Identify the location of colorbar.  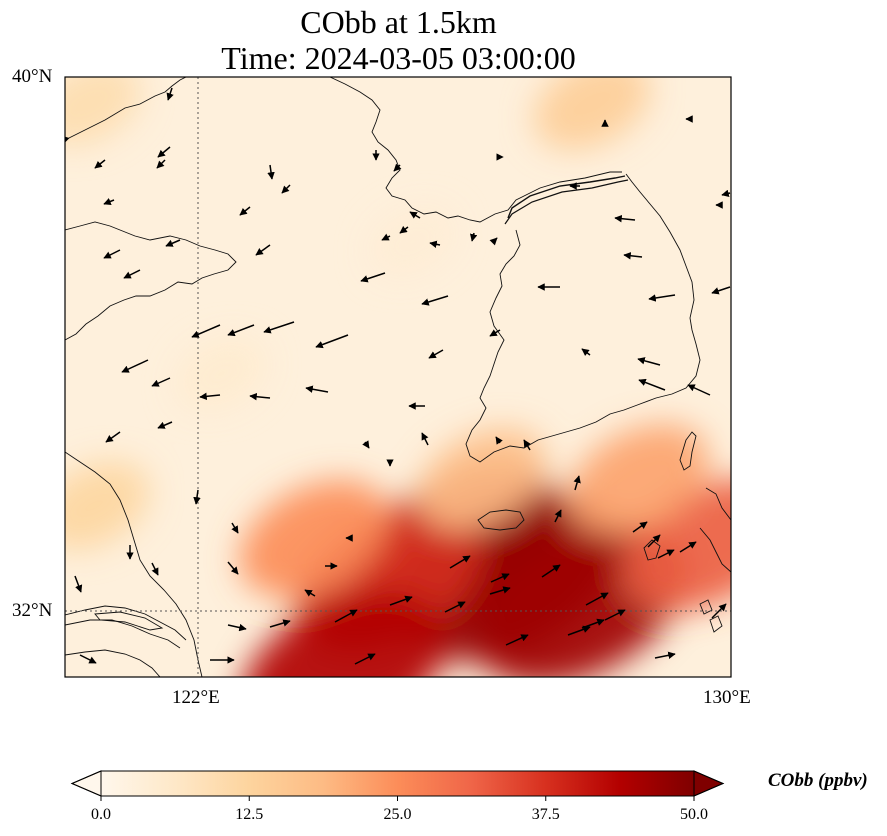
(397, 785).